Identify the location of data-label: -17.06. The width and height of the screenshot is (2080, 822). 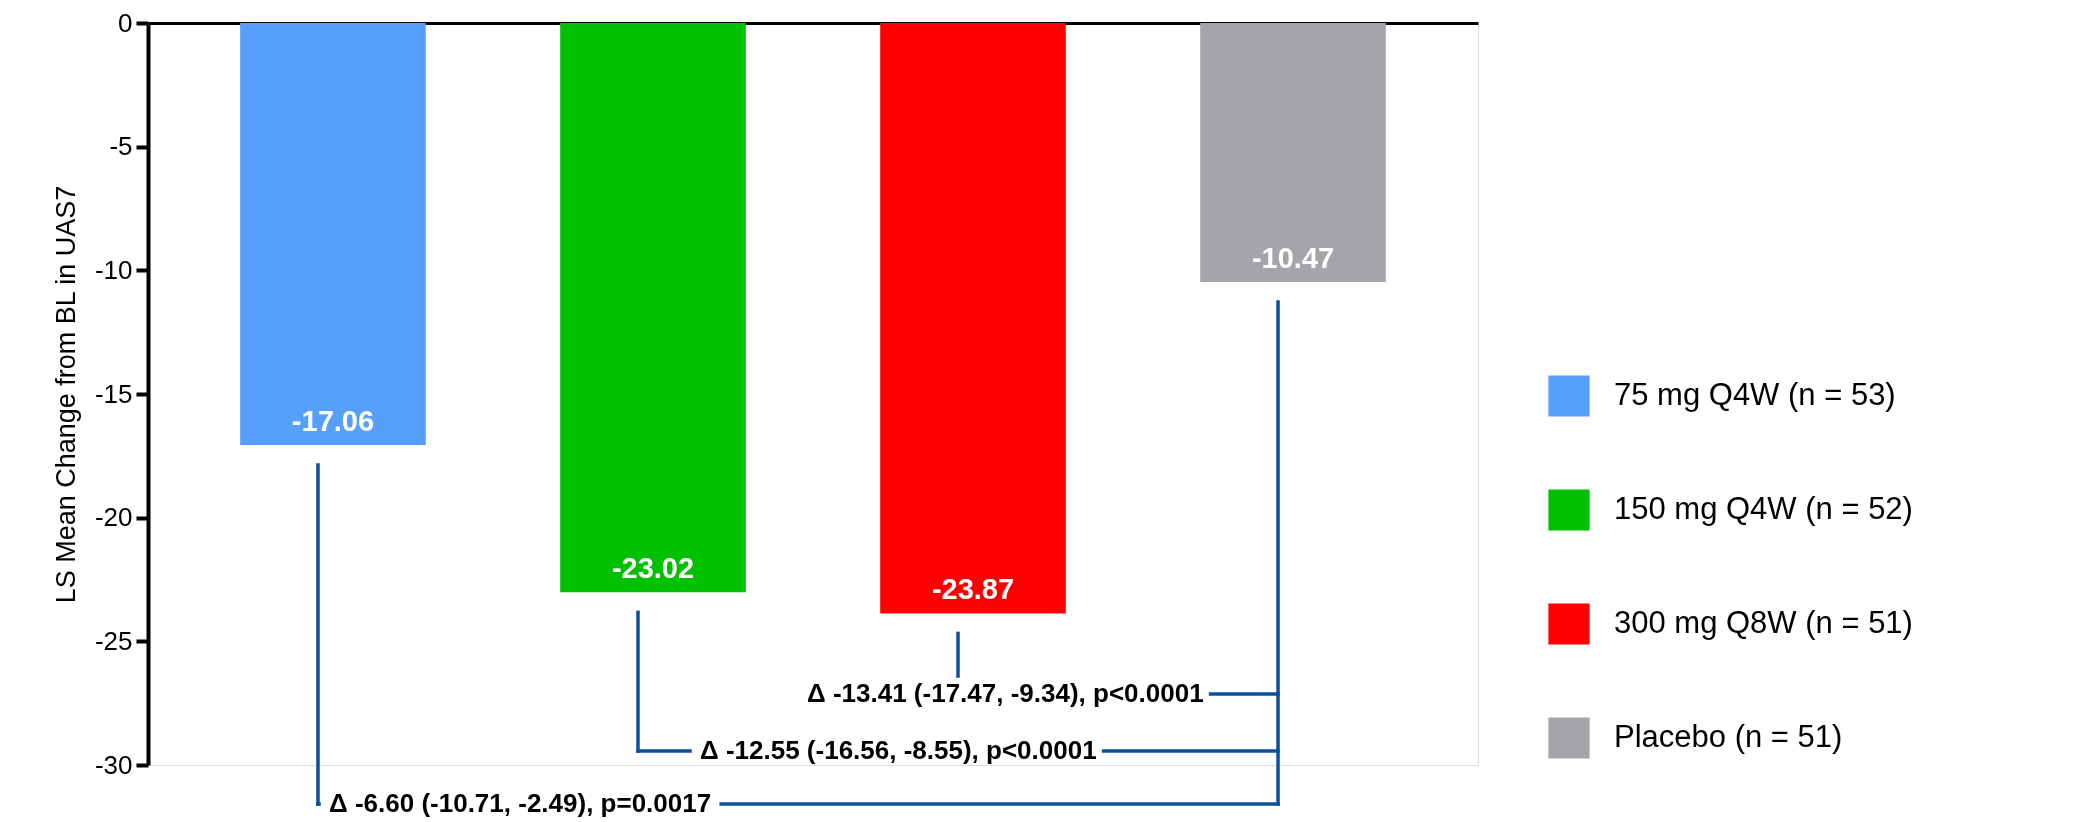
(333, 420).